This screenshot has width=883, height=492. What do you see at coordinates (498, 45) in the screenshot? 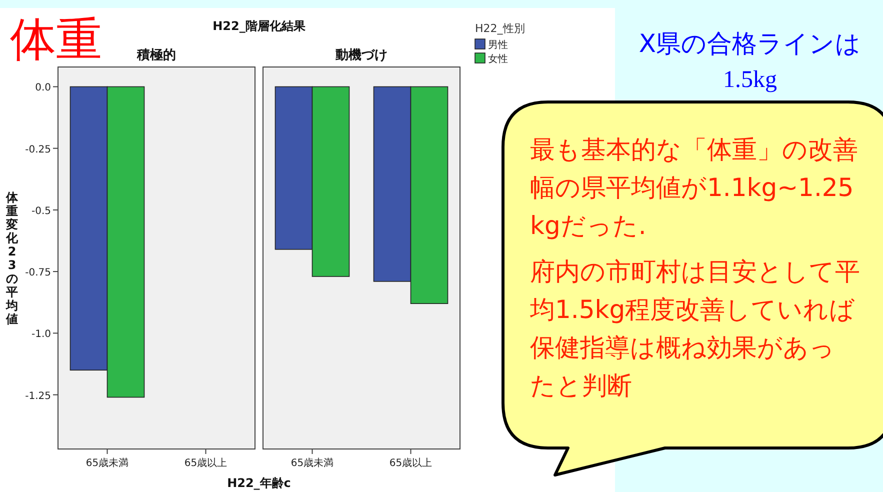
I see `legend-label: 男性` at bounding box center [498, 45].